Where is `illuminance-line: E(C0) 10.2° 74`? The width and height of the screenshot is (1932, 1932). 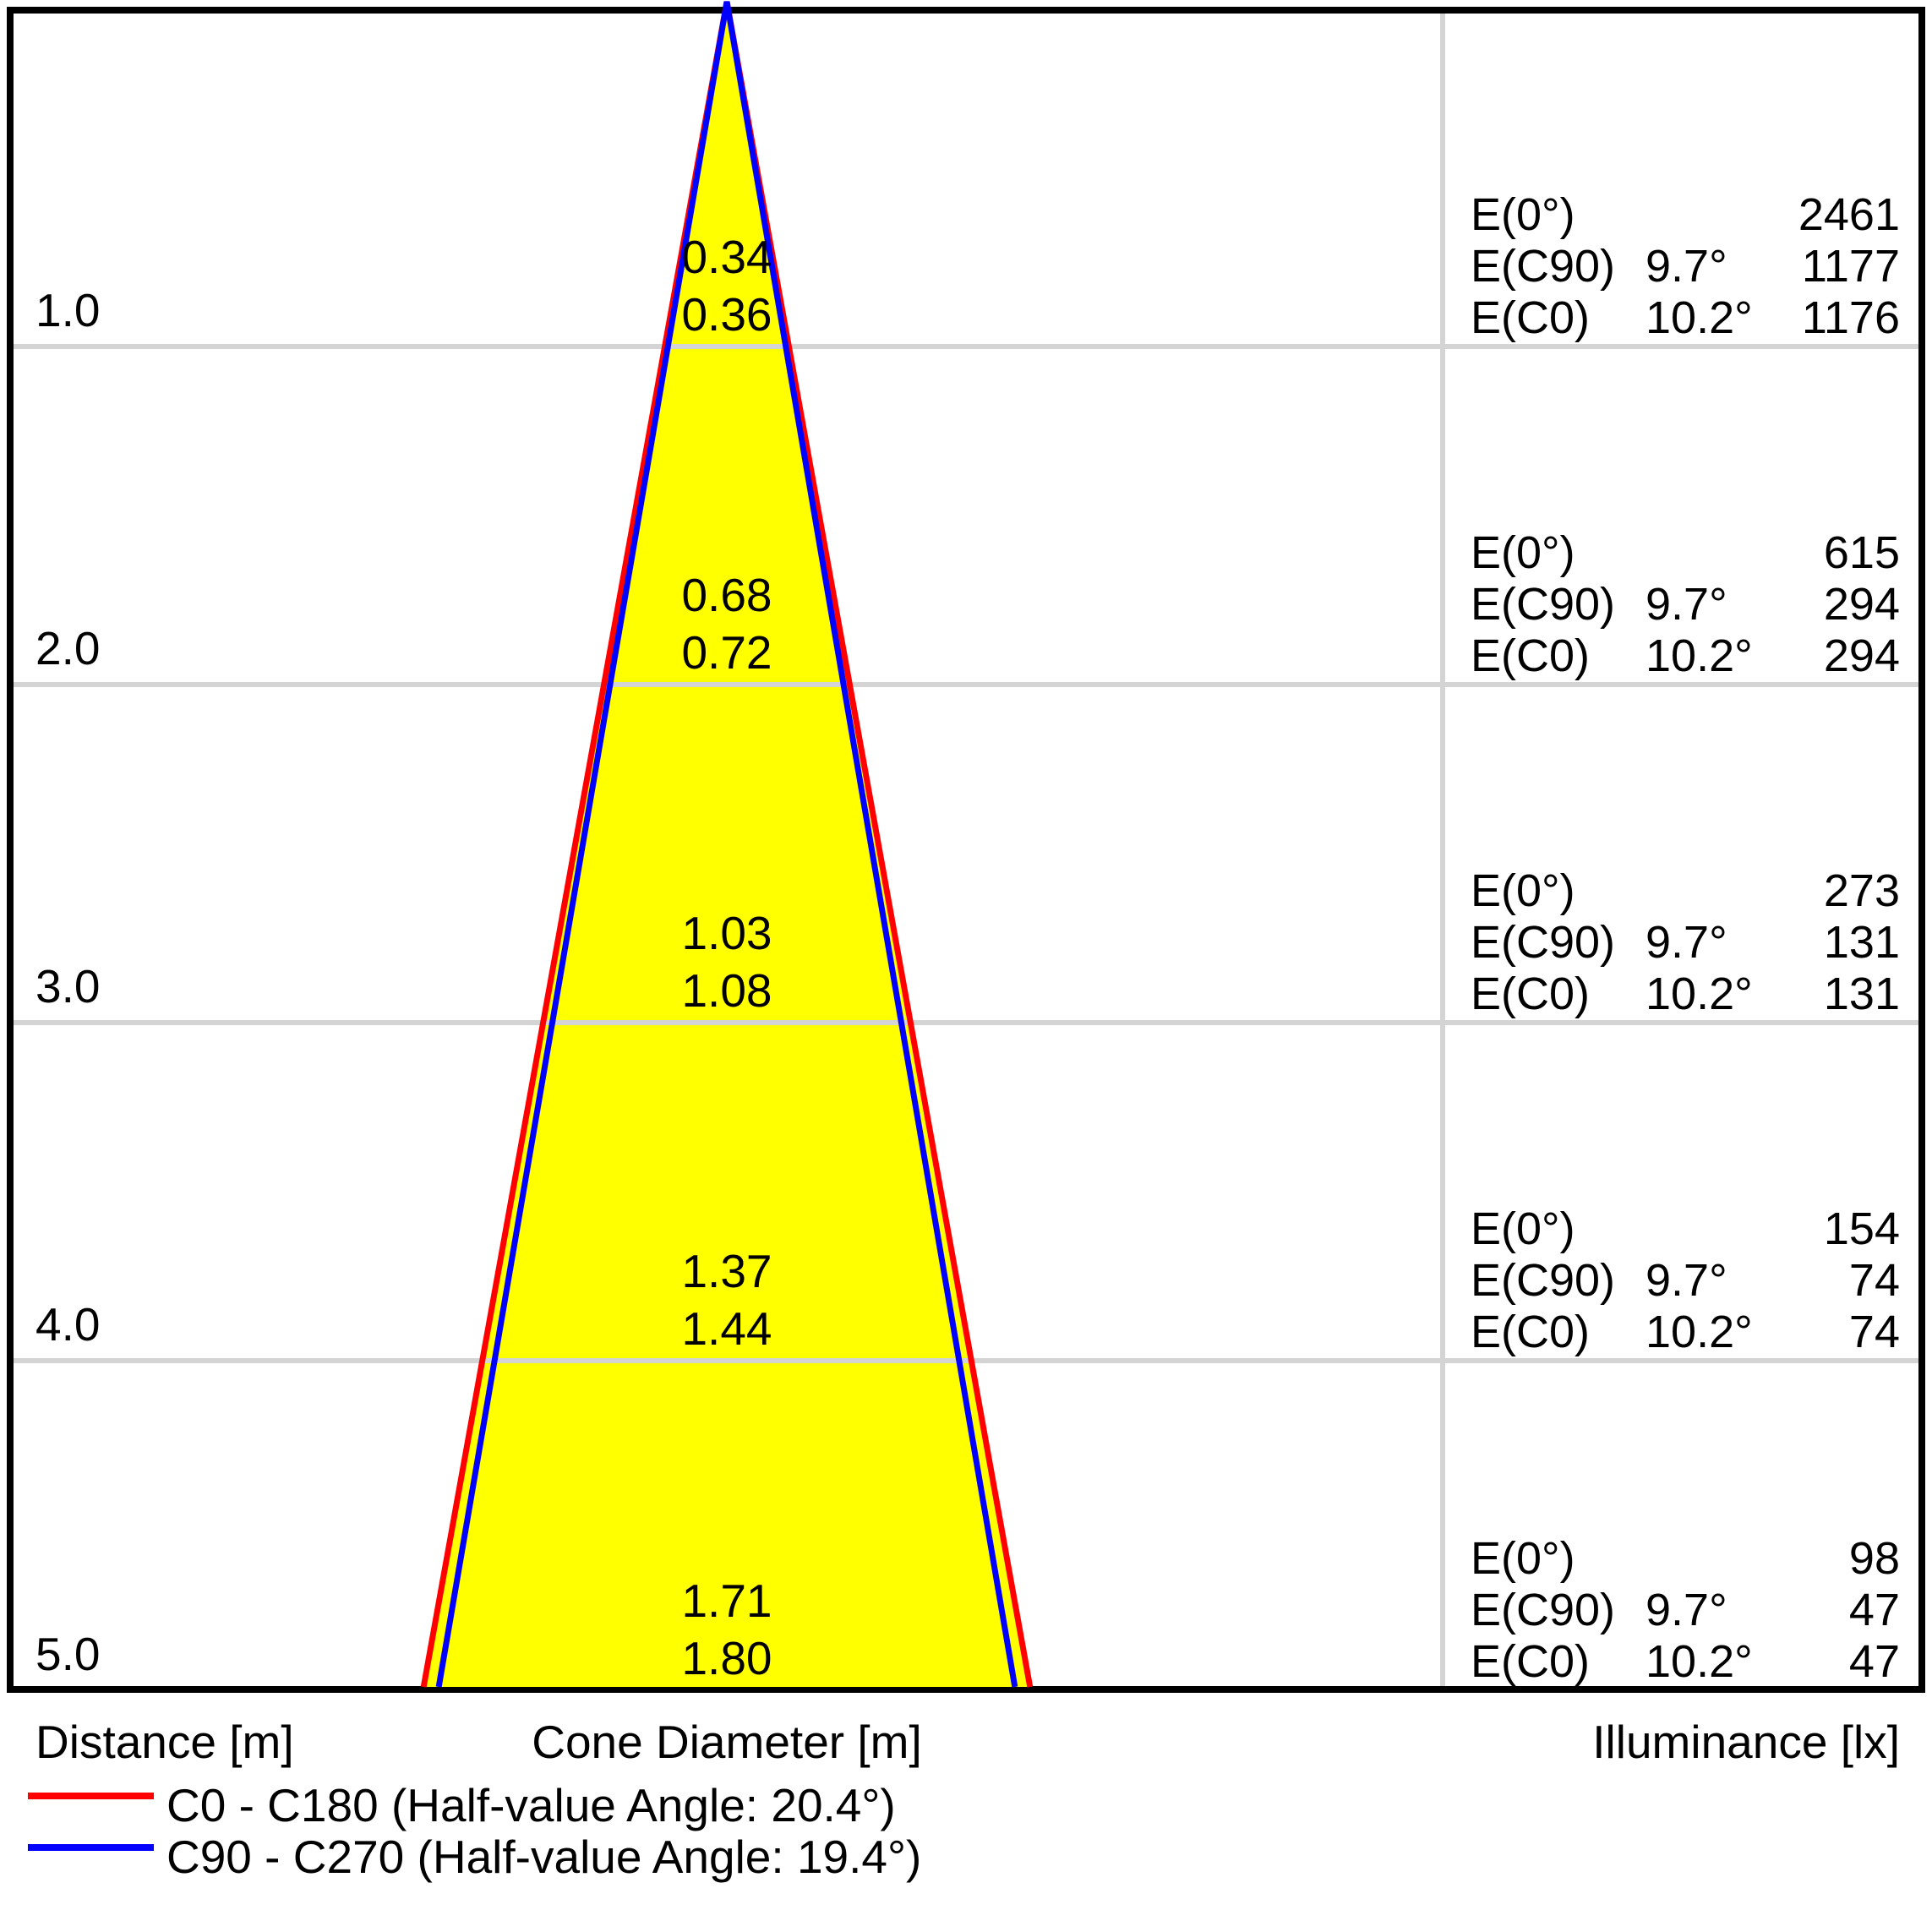 illuminance-line: E(C0) 10.2° 74 is located at coordinates (1685, 1332).